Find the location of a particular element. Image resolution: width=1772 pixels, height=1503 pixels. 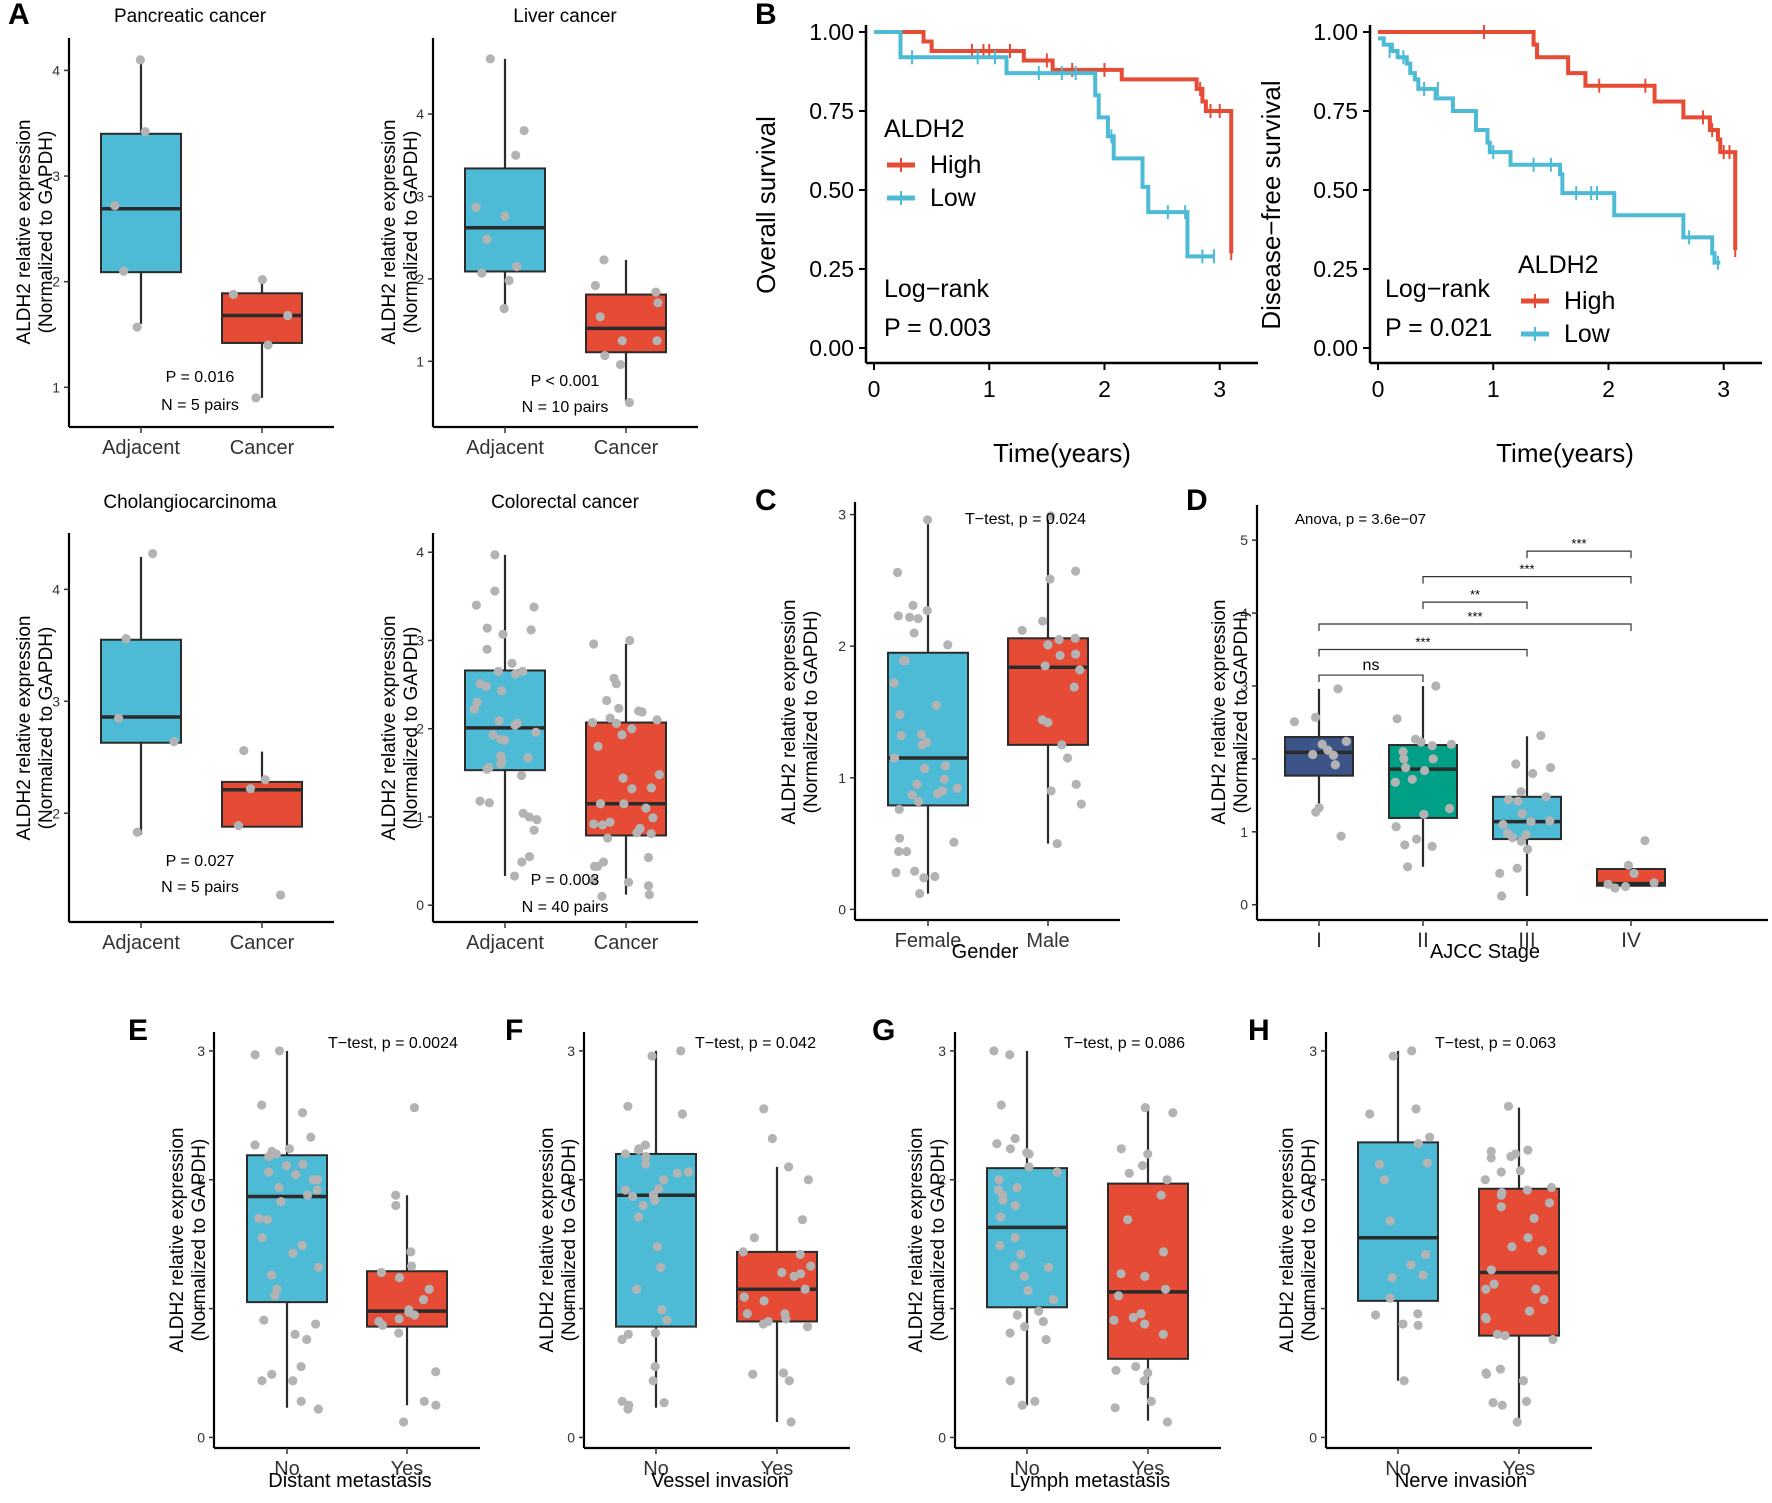

panel-label: B is located at coordinates (766, 15).